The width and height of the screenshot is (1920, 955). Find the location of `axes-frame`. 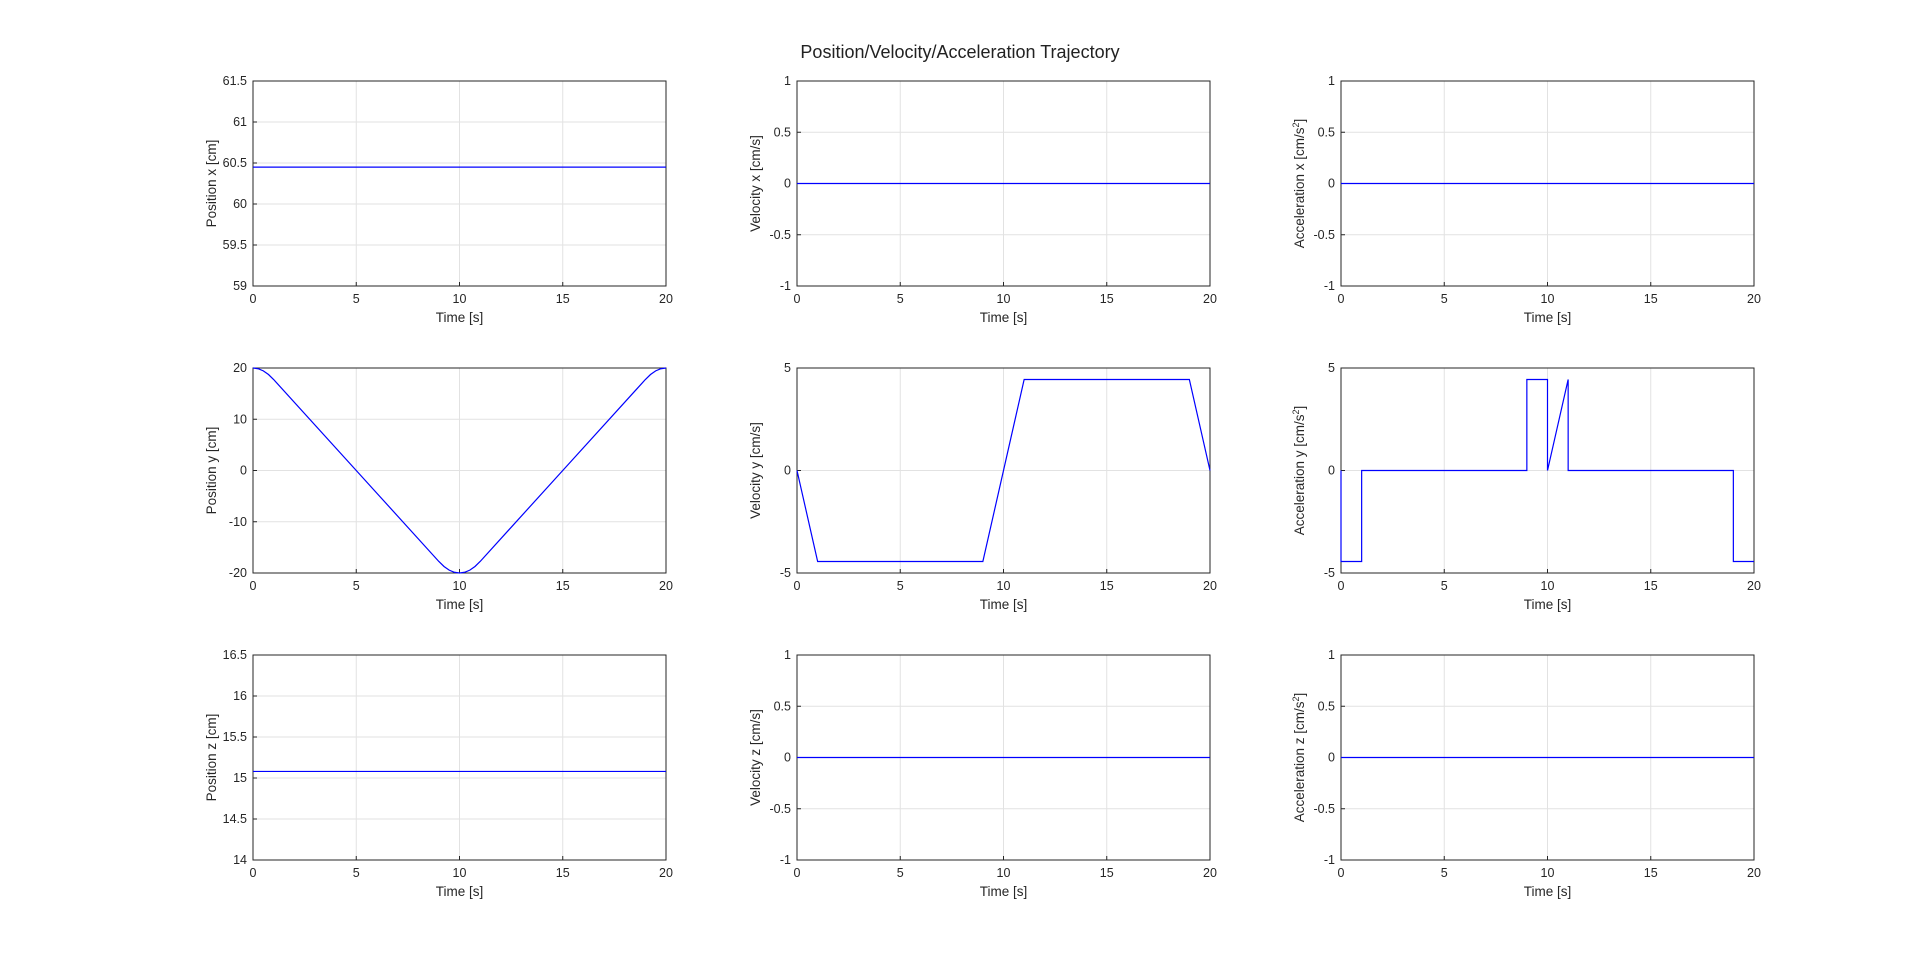

axes-frame is located at coordinates (459, 757).